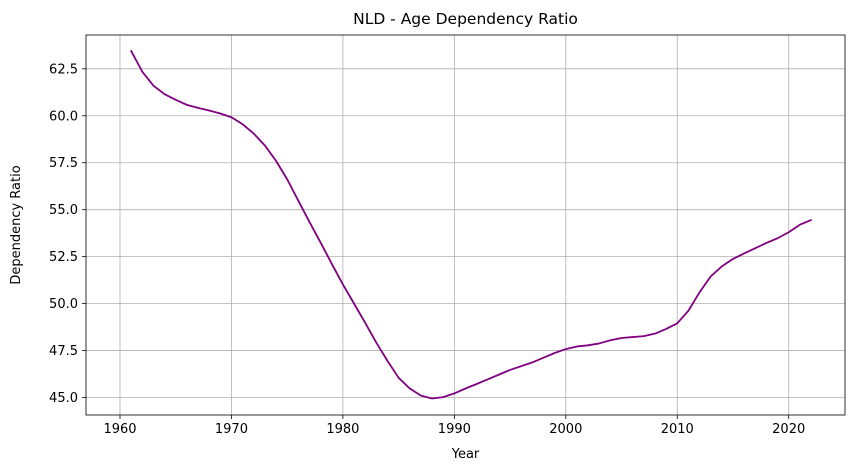  What do you see at coordinates (788, 429) in the screenshot?
I see `x-tick-label: 2020` at bounding box center [788, 429].